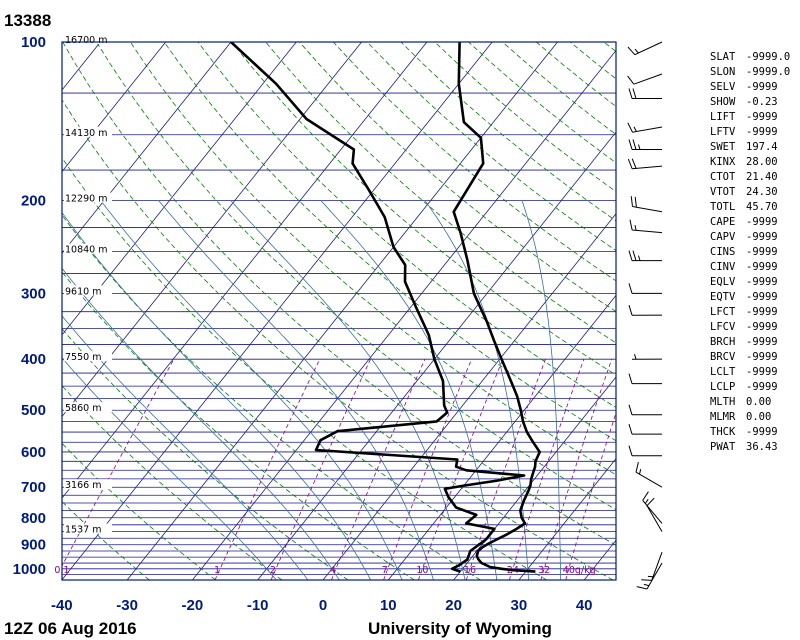  Describe the element at coordinates (762, 162) in the screenshot. I see `index-value: 28.00` at that location.